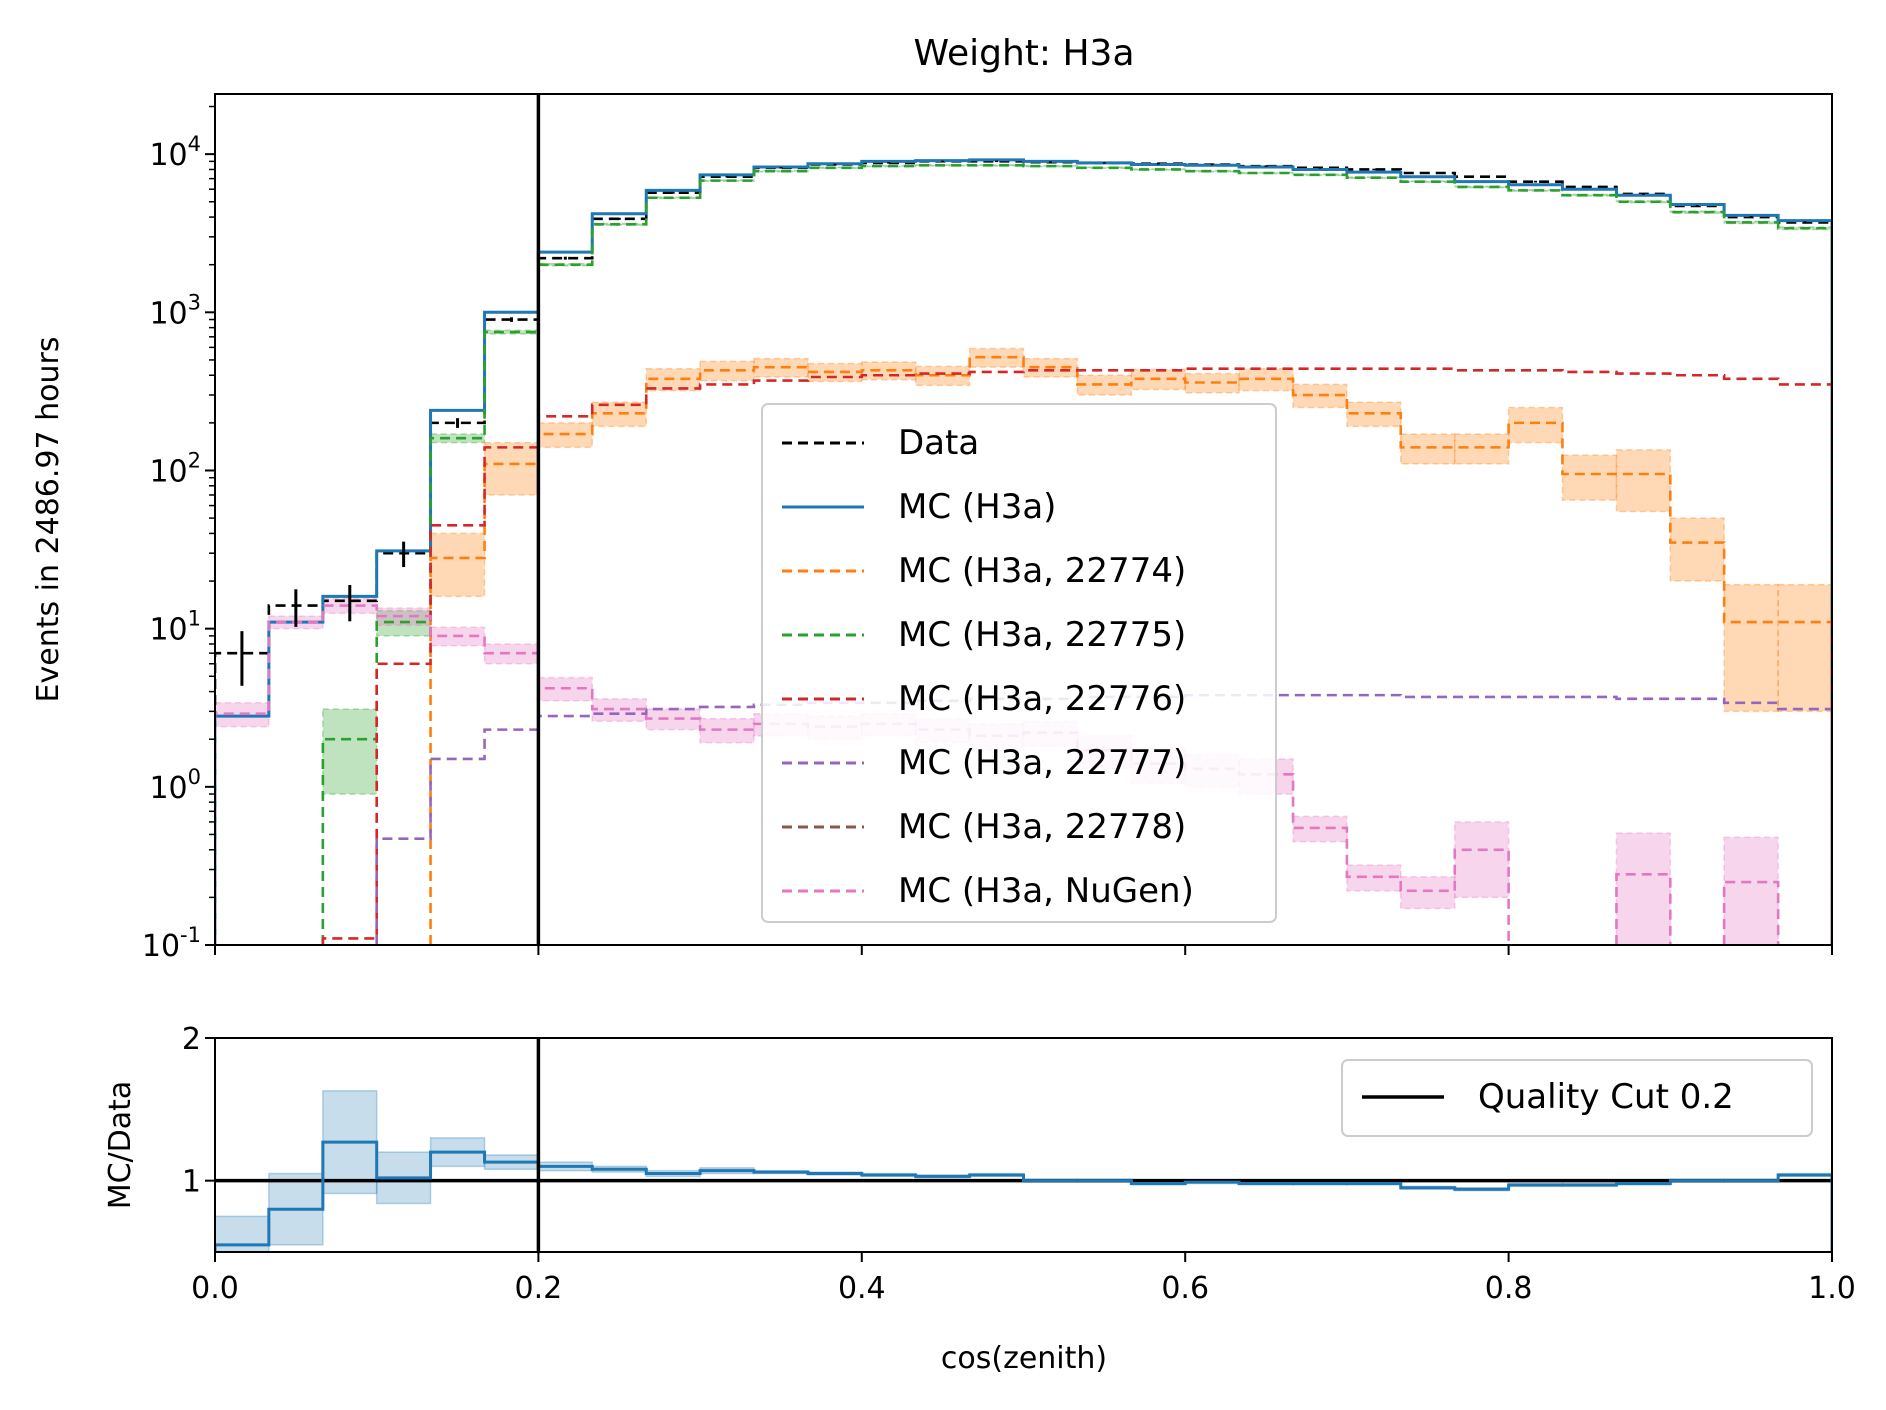 The width and height of the screenshot is (1886, 1410). I want to click on ratio-line, so click(1023, 1196).